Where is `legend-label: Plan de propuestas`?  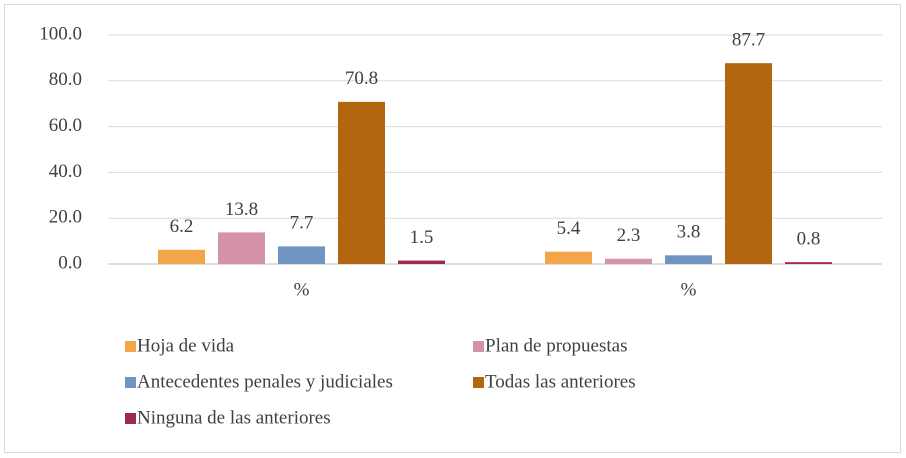
legend-label: Plan de propuestas is located at coordinates (556, 345).